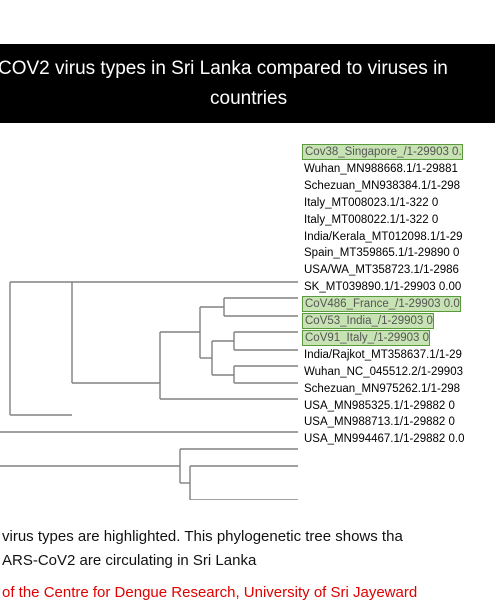 The width and height of the screenshot is (495, 600). I want to click on leaf-label: Italy_MT008022.1/1-322 0, so click(371, 219).